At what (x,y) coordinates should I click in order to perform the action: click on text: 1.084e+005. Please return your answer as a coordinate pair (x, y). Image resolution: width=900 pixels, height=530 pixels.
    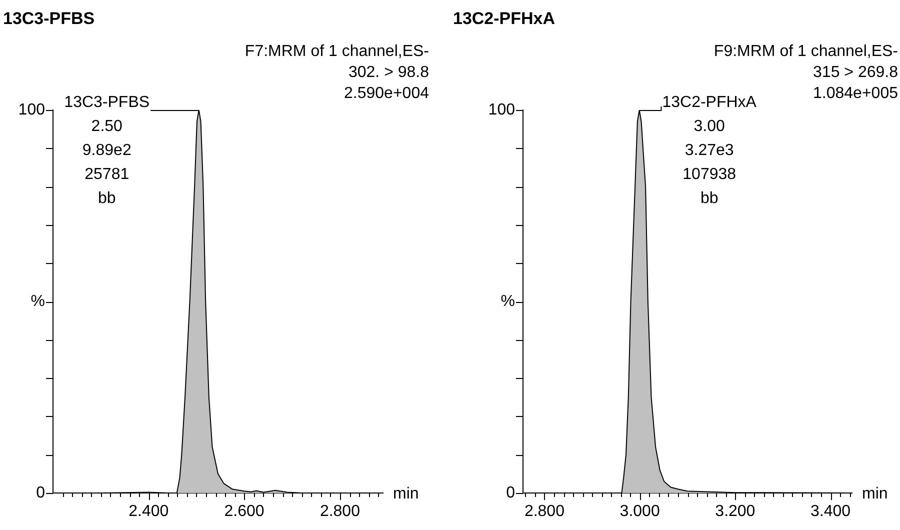
    Looking at the image, I should click on (855, 93).